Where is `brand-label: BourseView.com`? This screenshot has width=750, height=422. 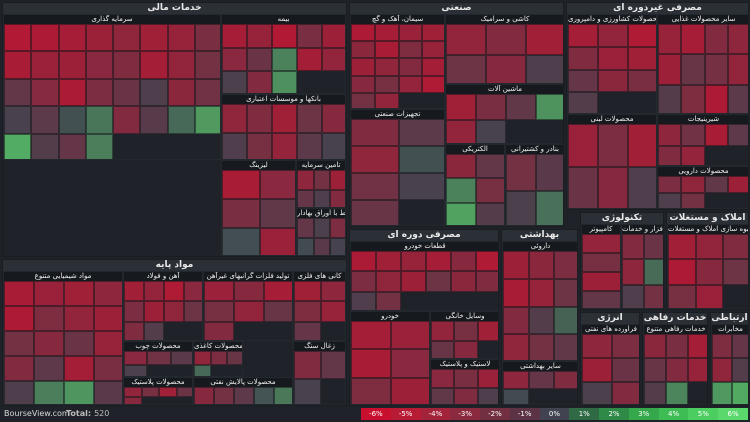
brand-label: BourseView.com is located at coordinates (37, 413).